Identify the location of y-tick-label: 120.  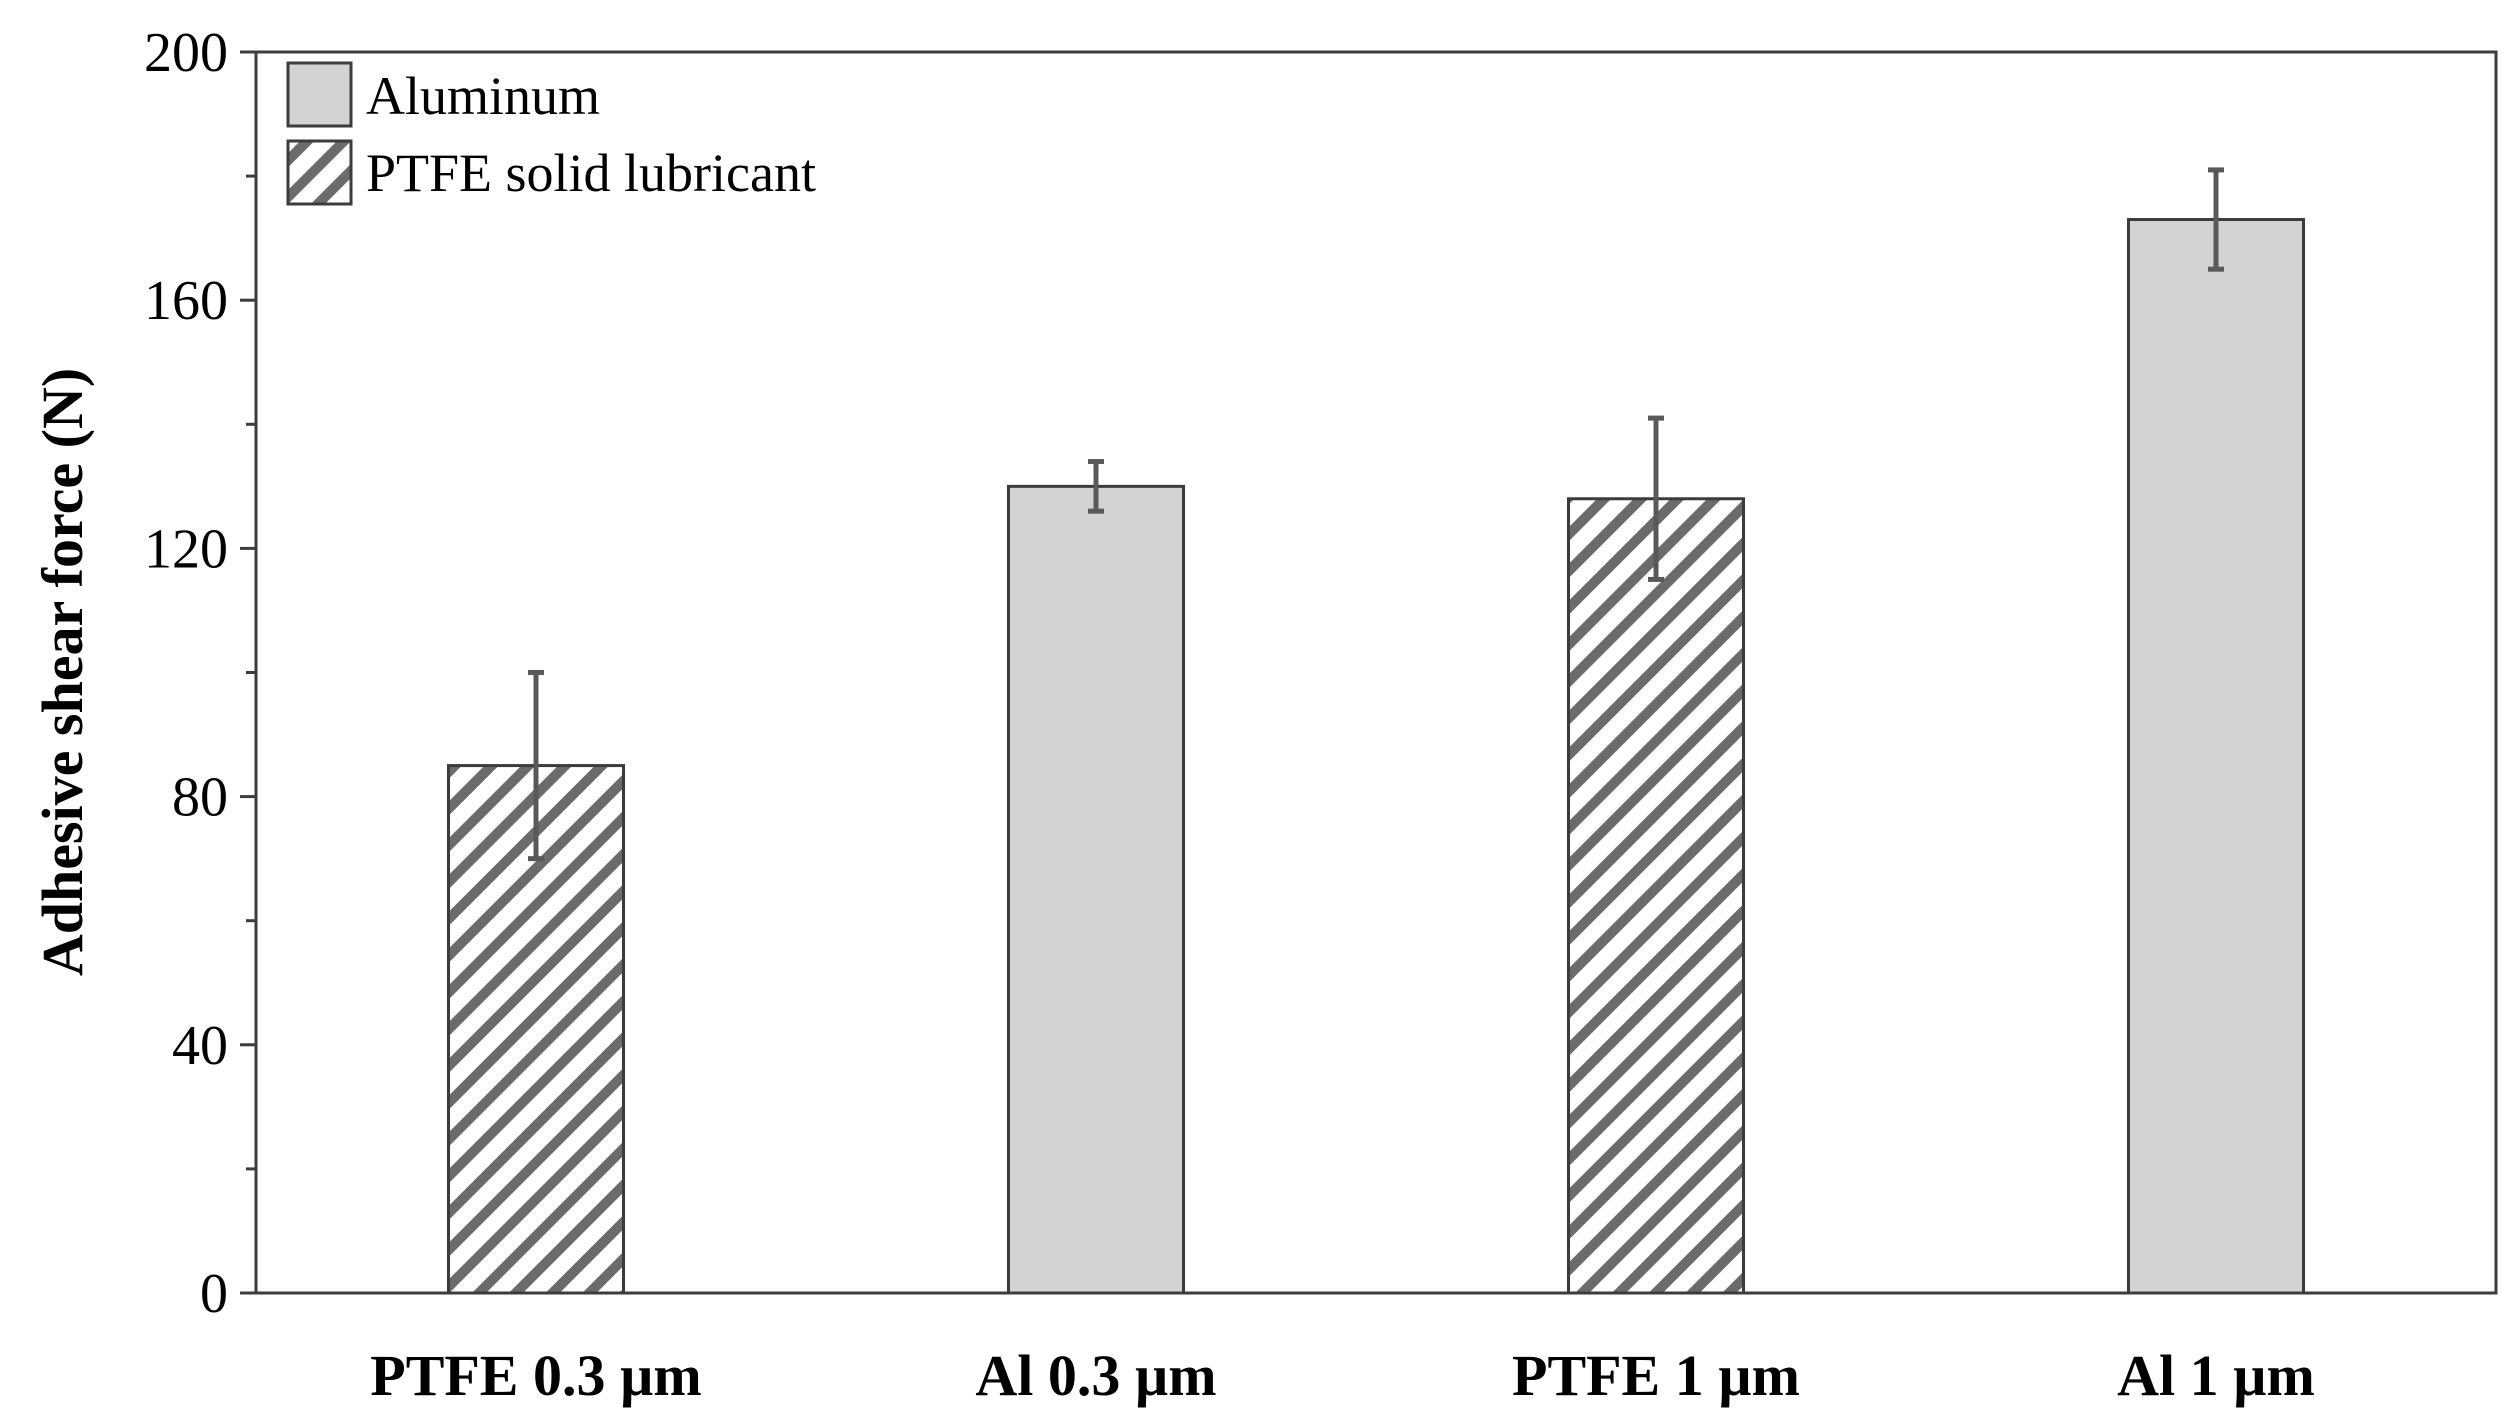
(186, 549).